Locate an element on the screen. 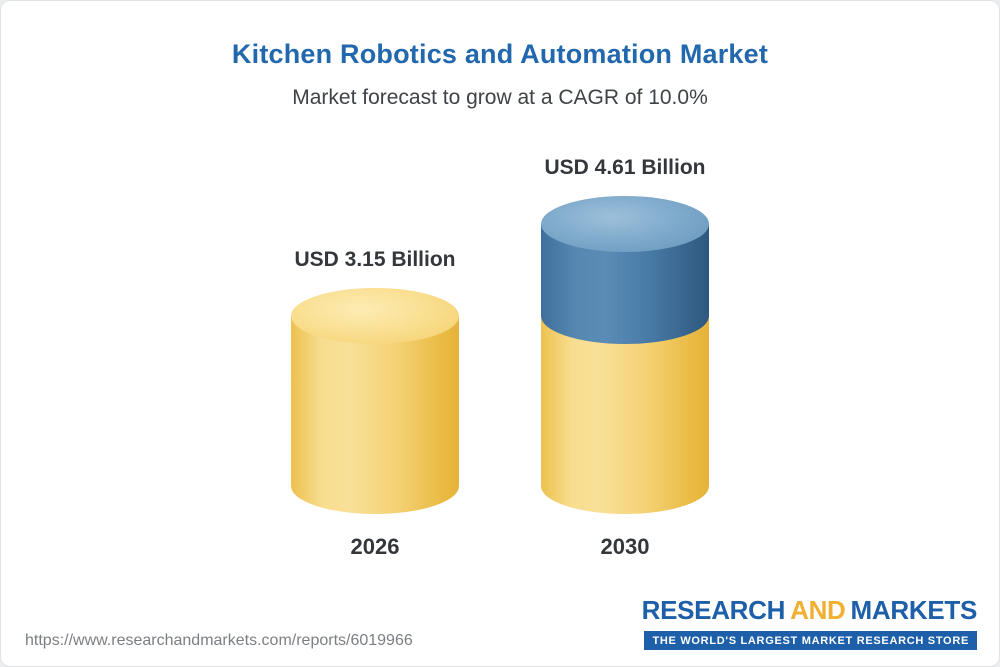  year-label-2030: 2030 is located at coordinates (625, 546).